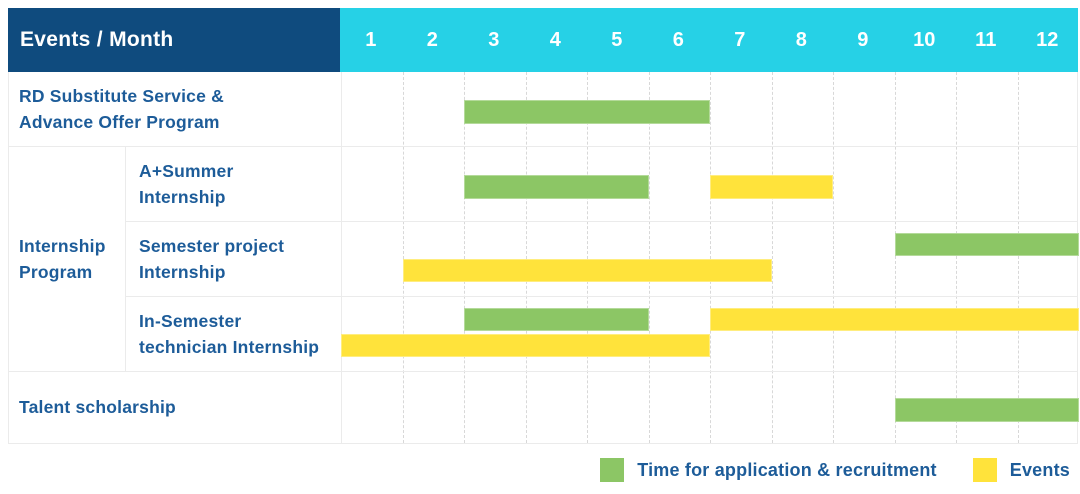 This screenshot has height=494, width=1080. I want to click on gantt-bar-semester-project-internship-yellow-m2, so click(587, 270).